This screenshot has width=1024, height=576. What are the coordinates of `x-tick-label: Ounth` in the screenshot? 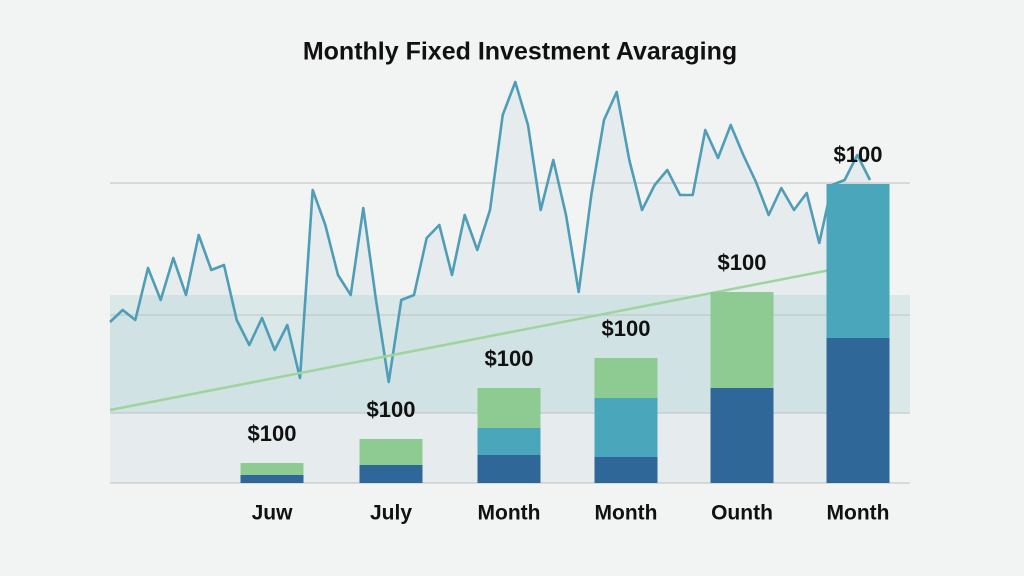 It's located at (742, 513).